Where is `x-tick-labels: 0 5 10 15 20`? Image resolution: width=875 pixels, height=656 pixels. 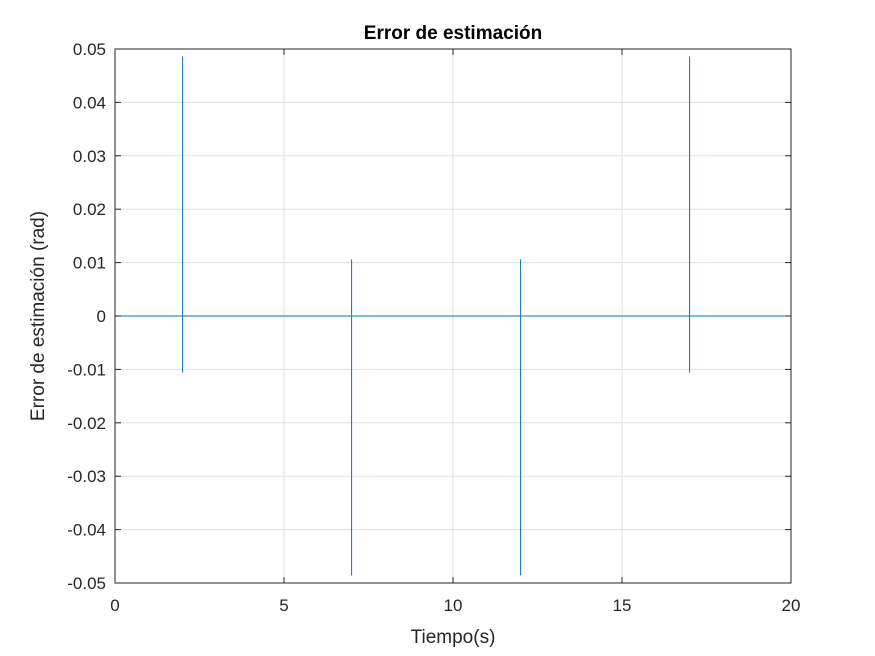 x-tick-labels: 0 5 10 15 20 is located at coordinates (455, 605).